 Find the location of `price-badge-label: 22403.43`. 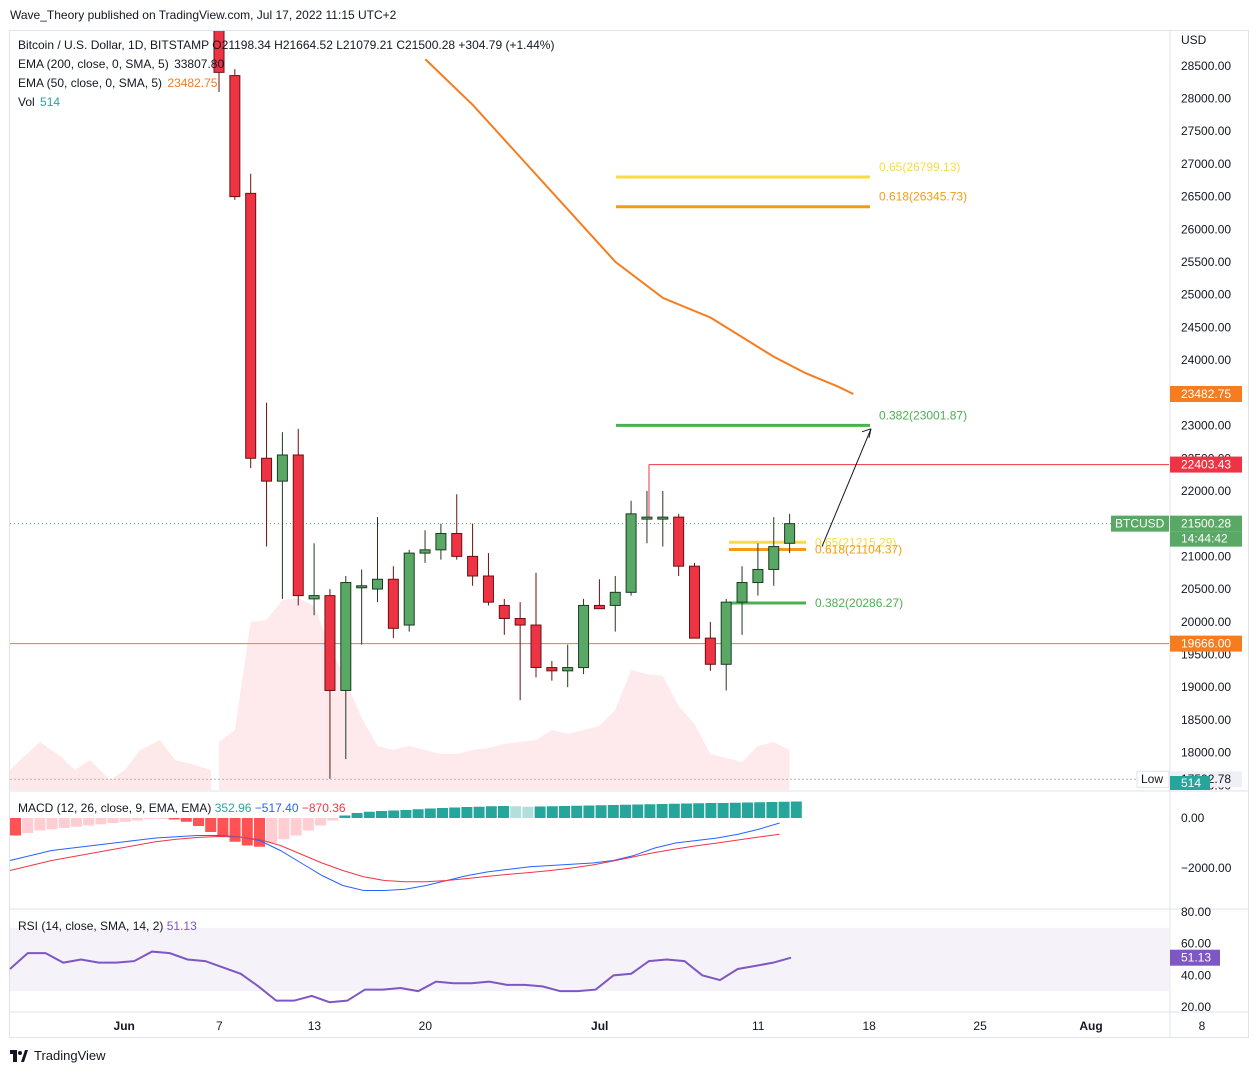

price-badge-label: 22403.43 is located at coordinates (1206, 465).